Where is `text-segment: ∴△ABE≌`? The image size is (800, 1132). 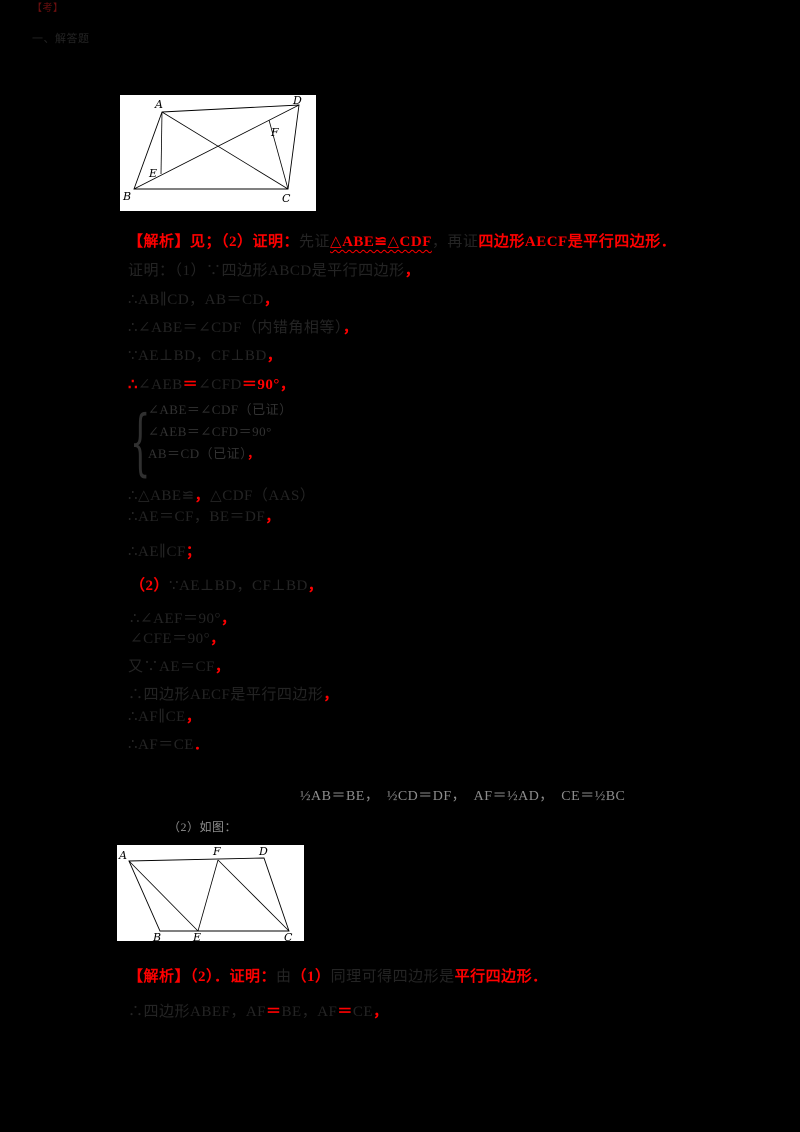 text-segment: ∴△ABE≌ is located at coordinates (161, 496).